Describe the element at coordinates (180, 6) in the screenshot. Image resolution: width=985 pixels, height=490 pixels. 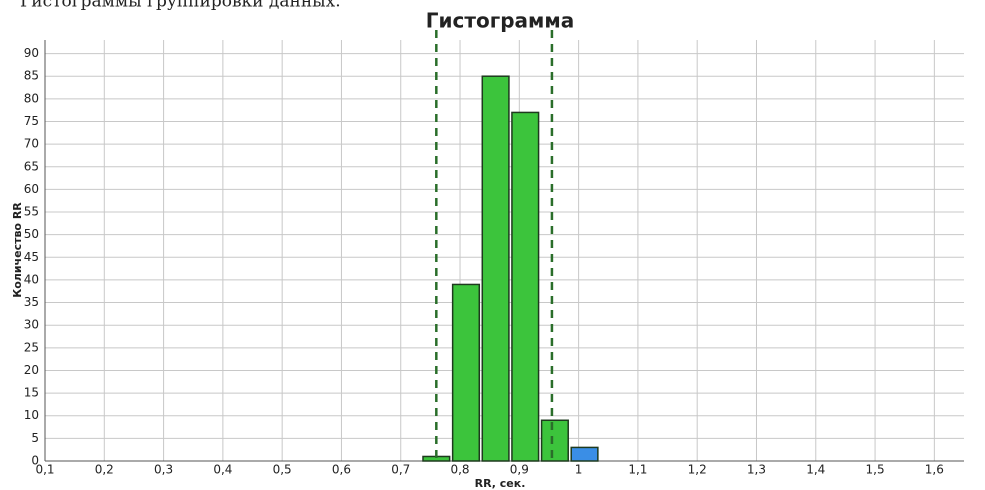
I see `caption: Гистограммы группировки данных.` at that location.